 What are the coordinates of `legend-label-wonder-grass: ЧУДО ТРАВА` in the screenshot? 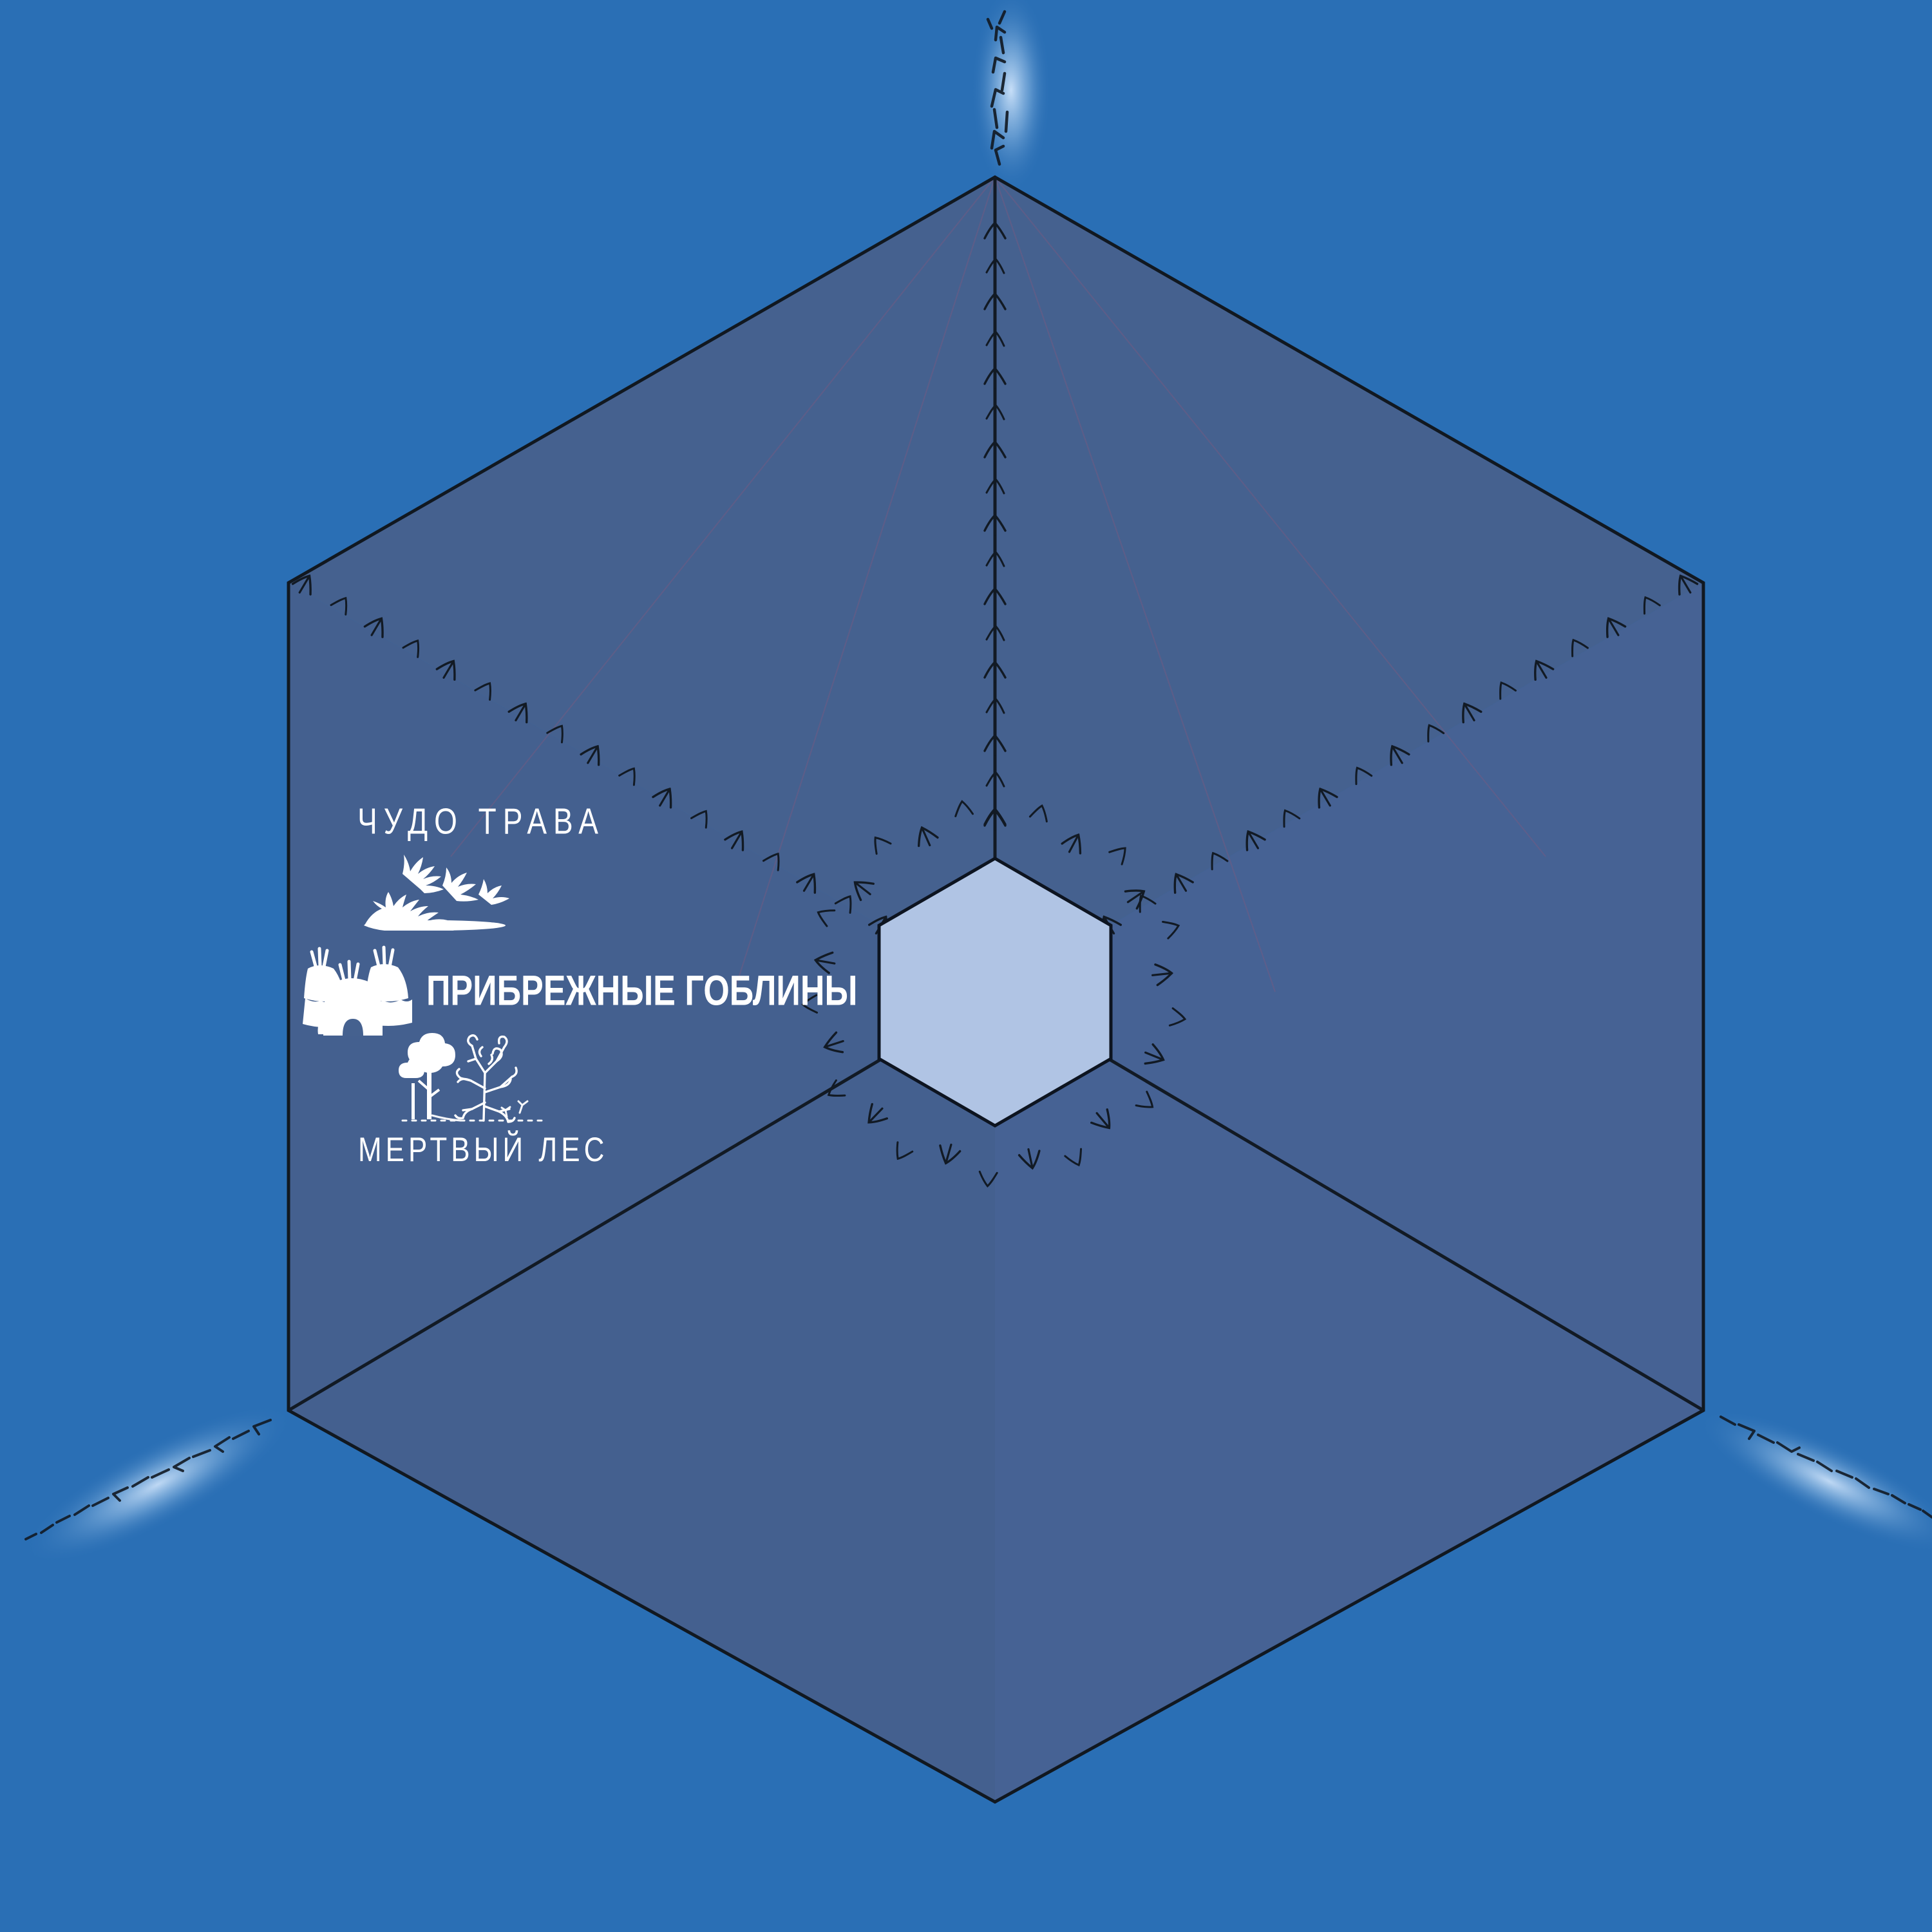 It's located at (481, 821).